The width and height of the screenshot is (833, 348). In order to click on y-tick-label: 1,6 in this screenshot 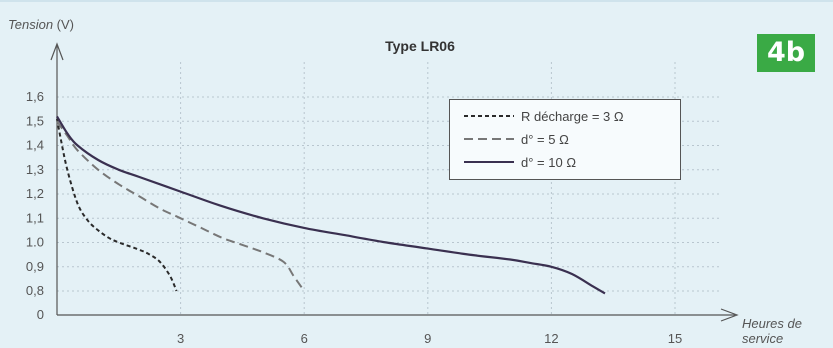, I will do `click(35, 96)`.